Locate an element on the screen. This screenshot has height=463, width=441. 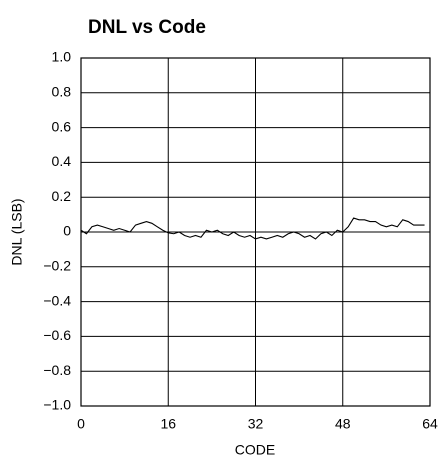
y-tick-label: 0.6 is located at coordinates (62, 126).